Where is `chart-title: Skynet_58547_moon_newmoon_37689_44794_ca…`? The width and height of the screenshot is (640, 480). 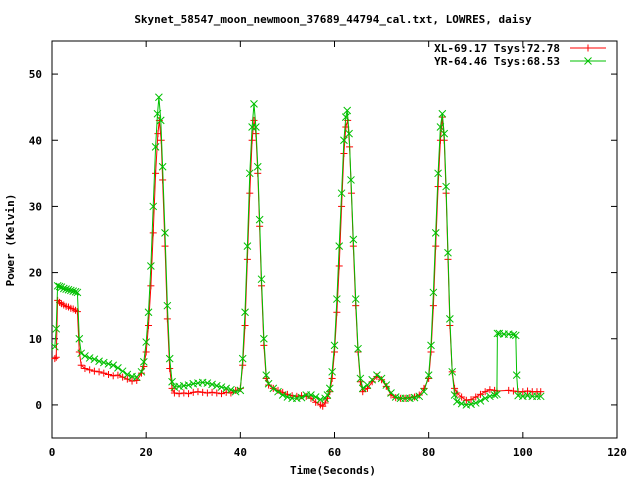
chart-title: Skynet_58547_moon_newmoon_37689_44794_ca… is located at coordinates (333, 19).